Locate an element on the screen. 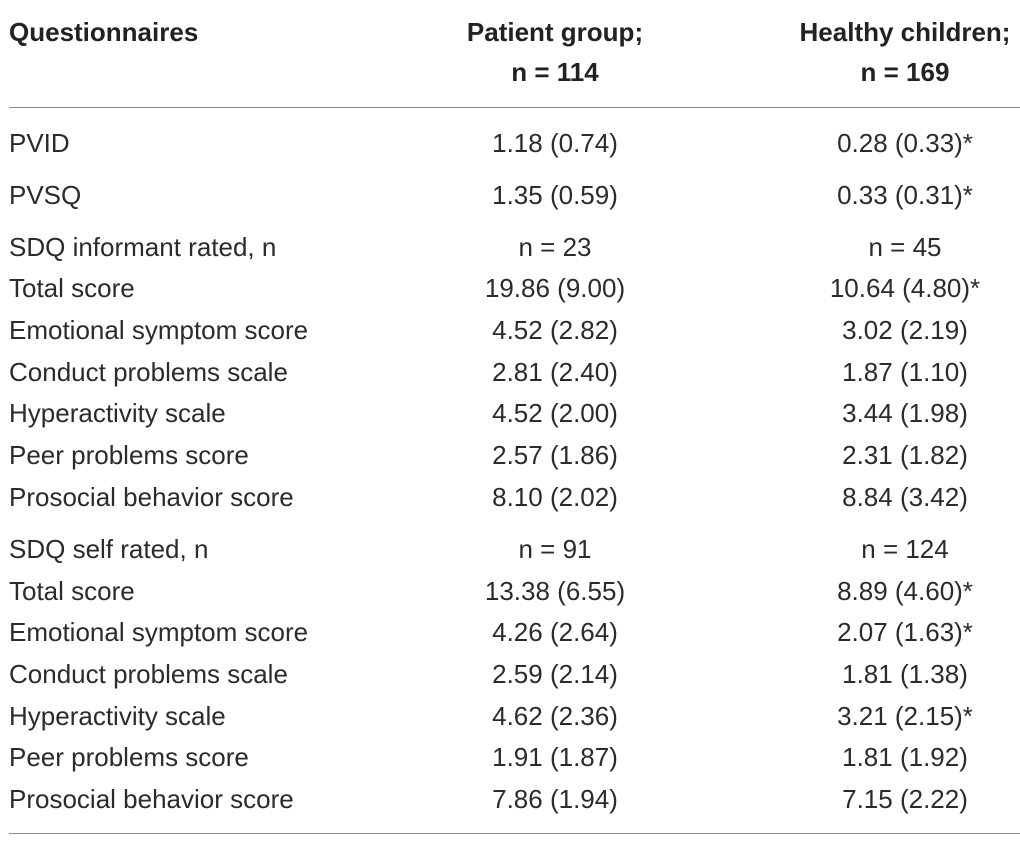 This screenshot has height=841, width=1020. table-cell: 1.87 (1.10) is located at coordinates (905, 372).